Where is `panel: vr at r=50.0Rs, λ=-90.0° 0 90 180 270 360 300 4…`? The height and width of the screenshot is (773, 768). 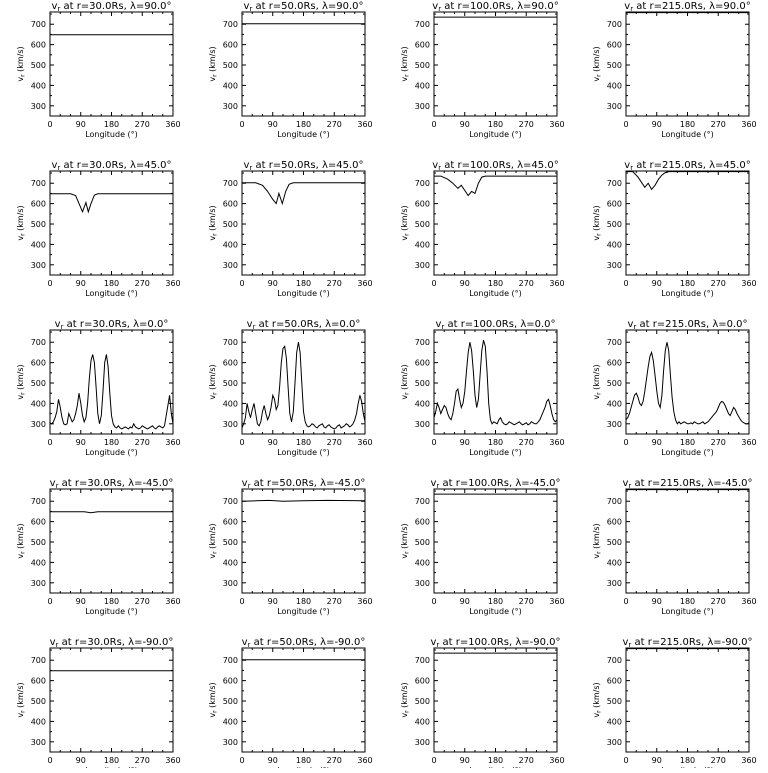
panel: vr at r=50.0Rs, λ=-90.0° 0 90 180 270 360 300 4… is located at coordinates (290, 705).